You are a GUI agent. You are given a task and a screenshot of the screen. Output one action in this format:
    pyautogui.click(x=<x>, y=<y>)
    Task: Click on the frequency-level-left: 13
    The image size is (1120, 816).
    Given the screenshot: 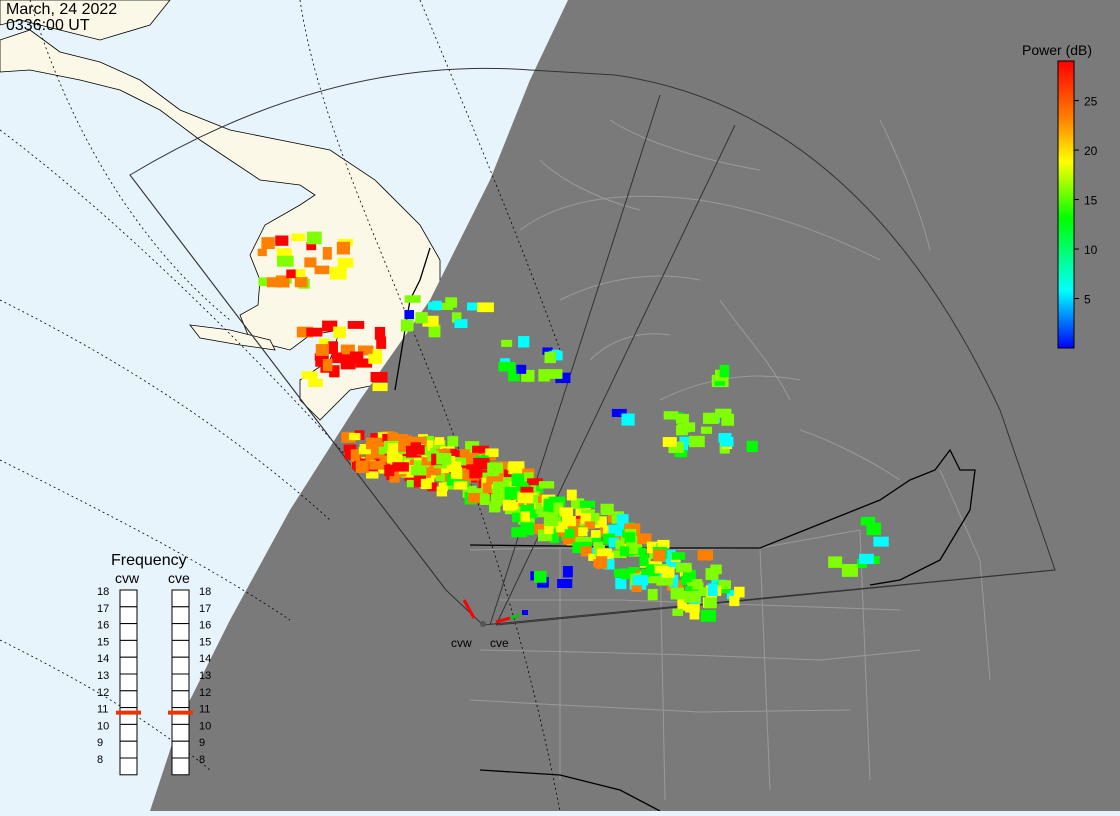 What is the action you would take?
    pyautogui.click(x=103, y=676)
    